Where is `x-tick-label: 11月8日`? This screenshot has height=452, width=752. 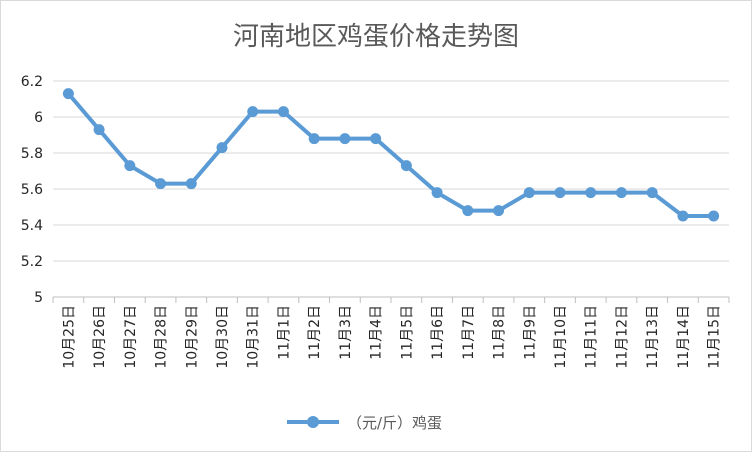
x-tick-label: 11月8日 is located at coordinates (500, 332).